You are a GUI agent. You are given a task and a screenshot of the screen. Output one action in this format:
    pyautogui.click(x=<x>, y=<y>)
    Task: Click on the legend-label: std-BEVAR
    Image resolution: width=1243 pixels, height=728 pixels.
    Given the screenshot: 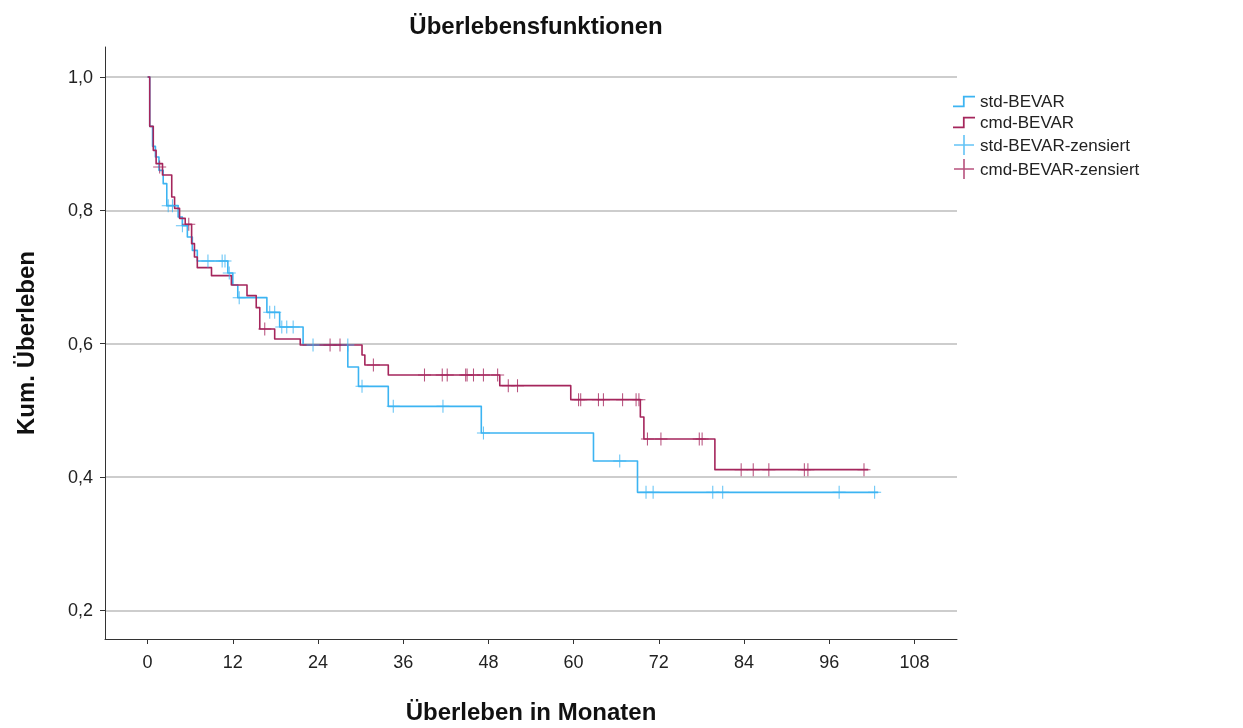 What is the action you would take?
    pyautogui.click(x=1022, y=101)
    